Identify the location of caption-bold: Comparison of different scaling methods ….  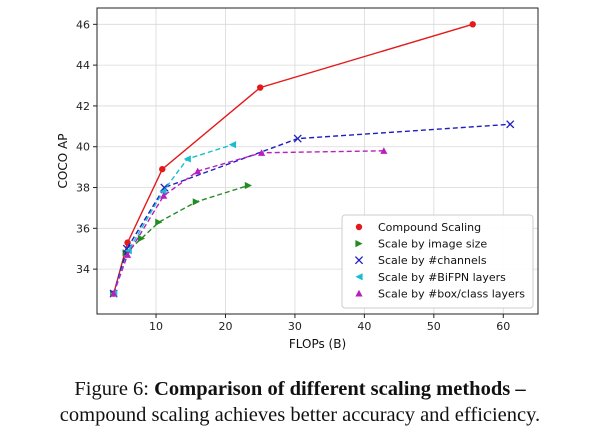
(340, 389).